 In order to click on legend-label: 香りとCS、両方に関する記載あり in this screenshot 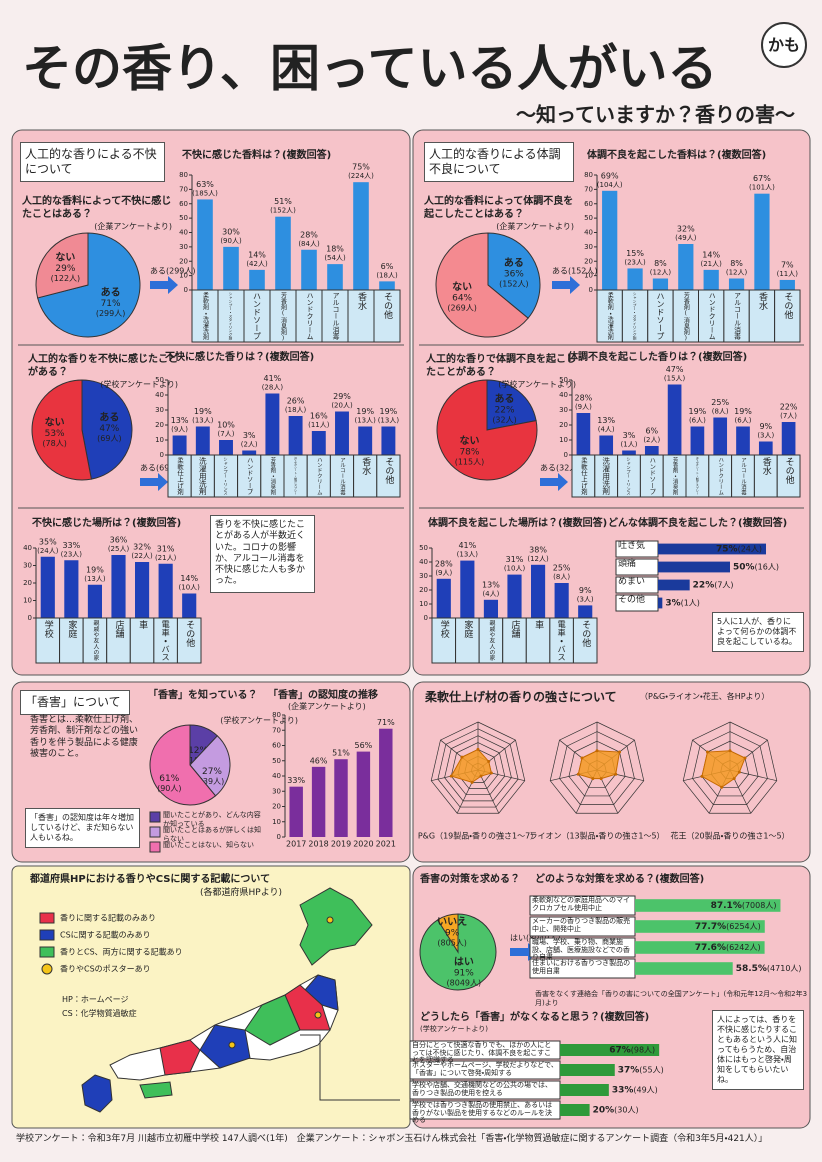, I will do `click(121, 952)`.